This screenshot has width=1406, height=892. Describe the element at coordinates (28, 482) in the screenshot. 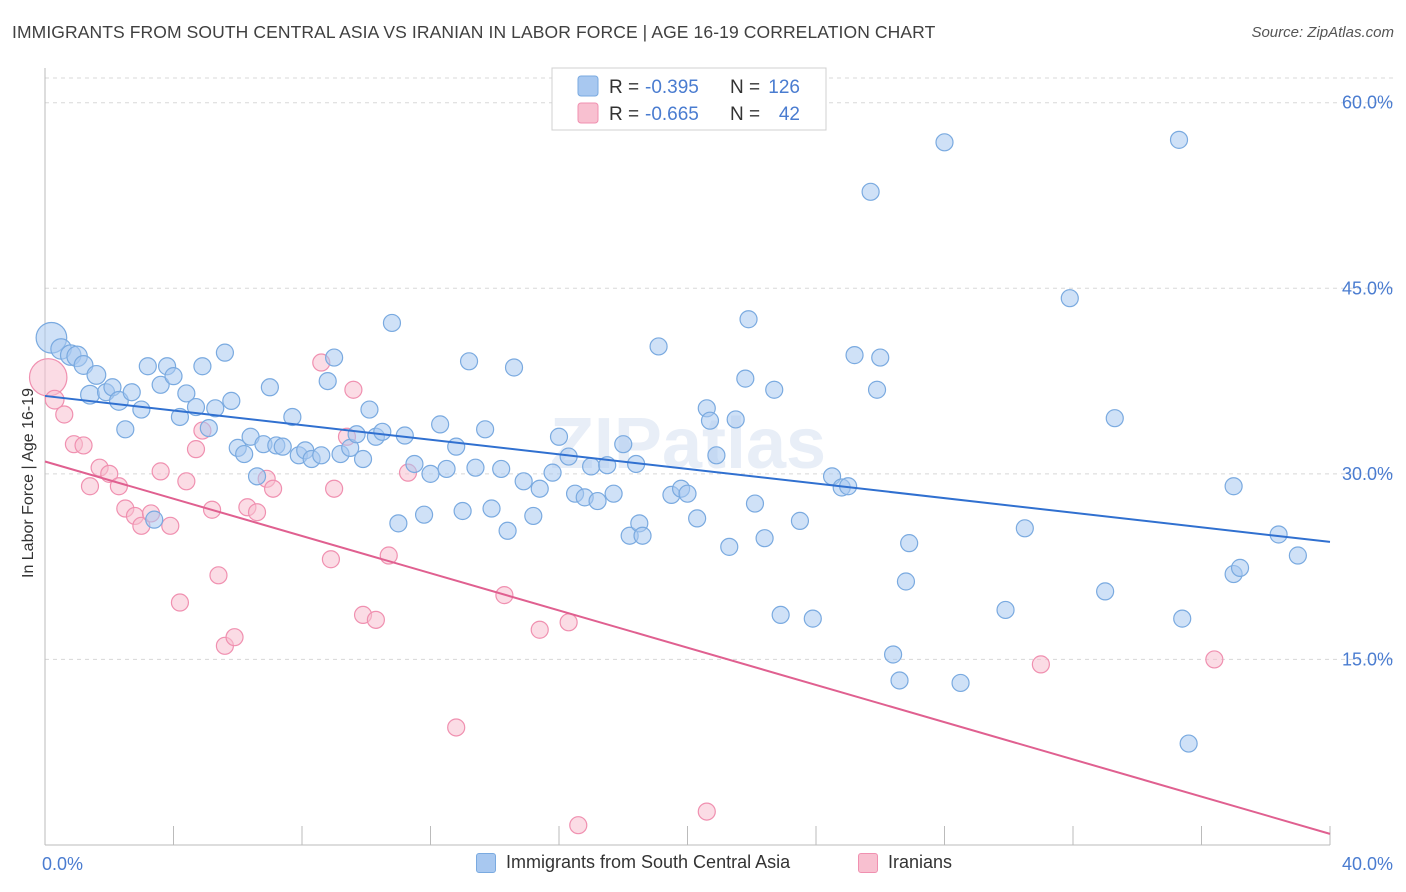

I see `y-axis-label: In Labor Force | Age 16-19` at that location.